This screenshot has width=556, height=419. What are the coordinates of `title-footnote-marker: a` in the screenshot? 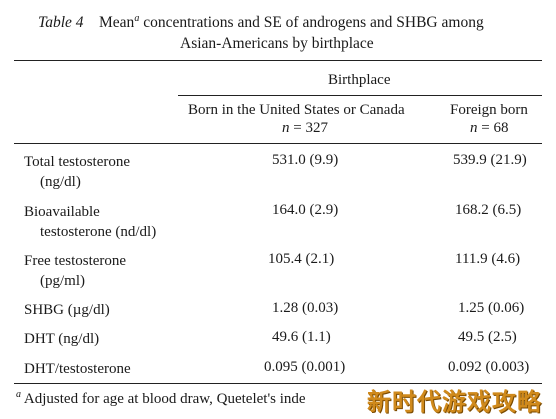 It's located at (137, 18).